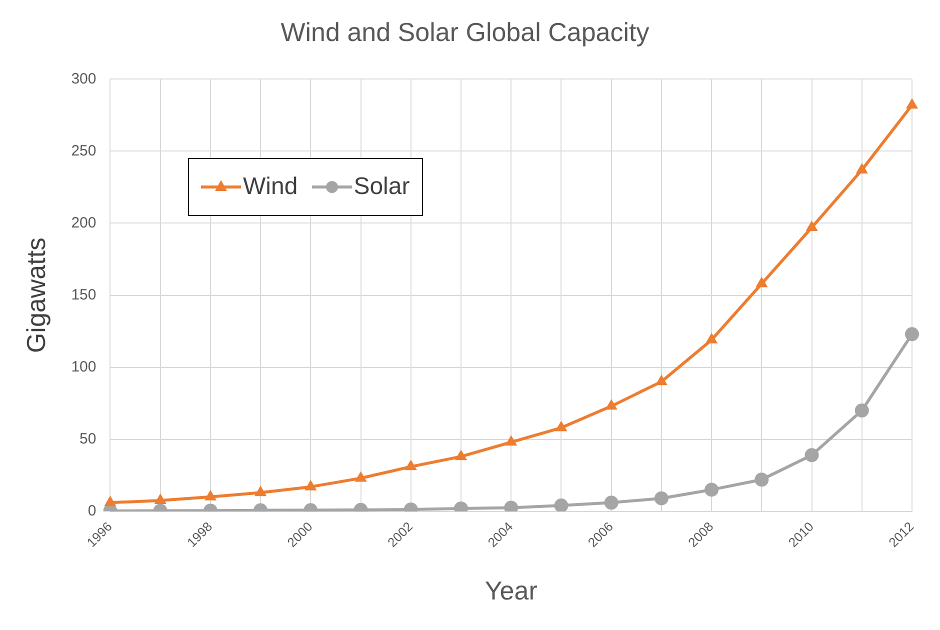 The width and height of the screenshot is (940, 630). What do you see at coordinates (270, 187) in the screenshot?
I see `legend-label: Wind` at bounding box center [270, 187].